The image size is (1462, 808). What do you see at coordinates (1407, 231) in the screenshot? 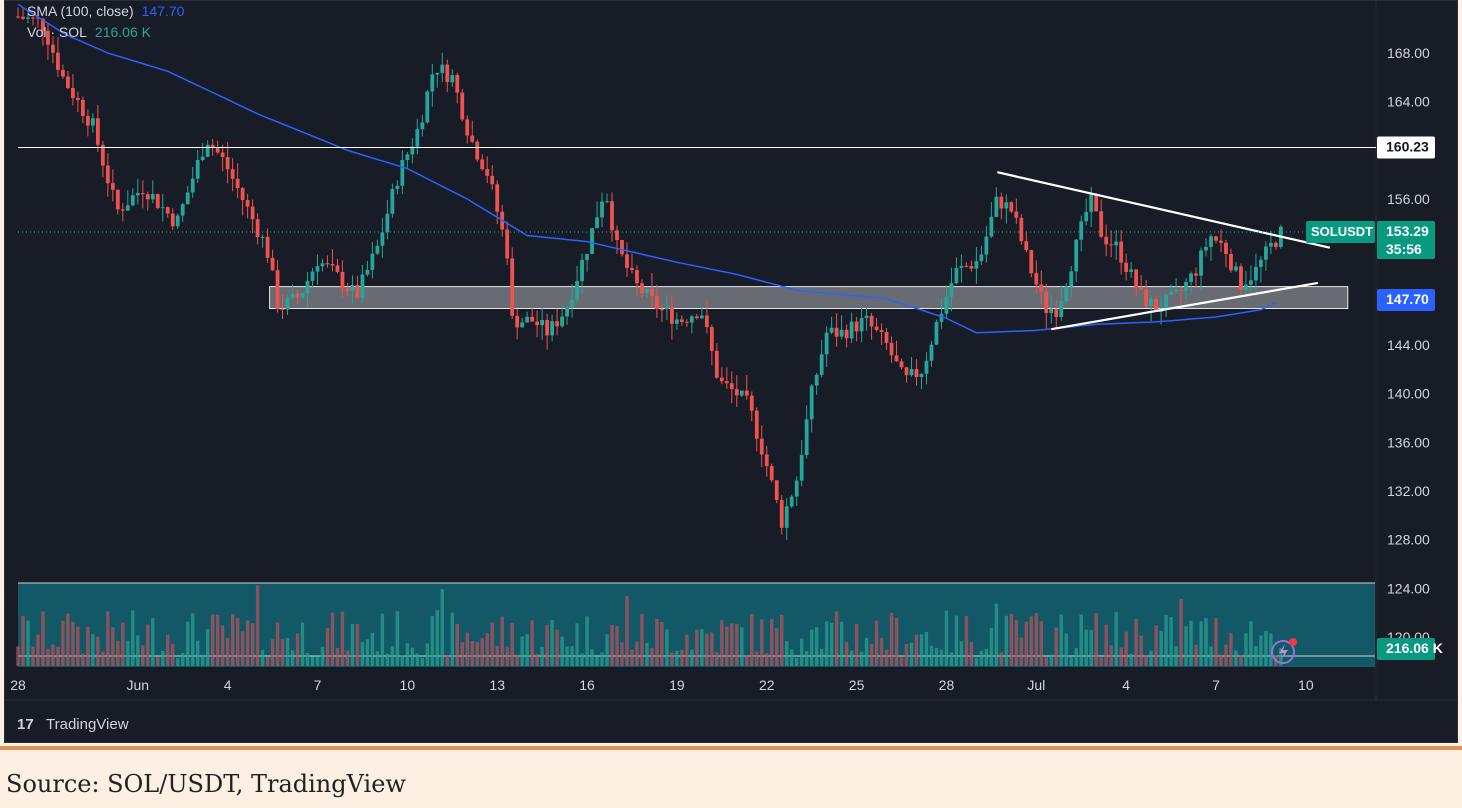
I see `tag-last-price: 153.29` at bounding box center [1407, 231].